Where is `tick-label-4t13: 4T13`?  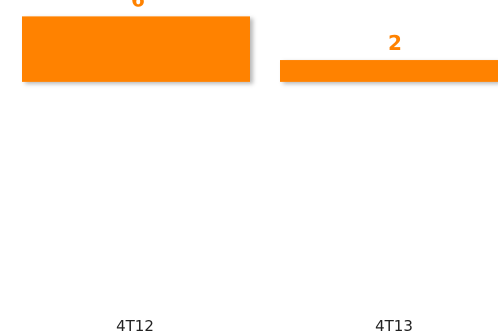
tick-label-4t13: 4T13 is located at coordinates (394, 325).